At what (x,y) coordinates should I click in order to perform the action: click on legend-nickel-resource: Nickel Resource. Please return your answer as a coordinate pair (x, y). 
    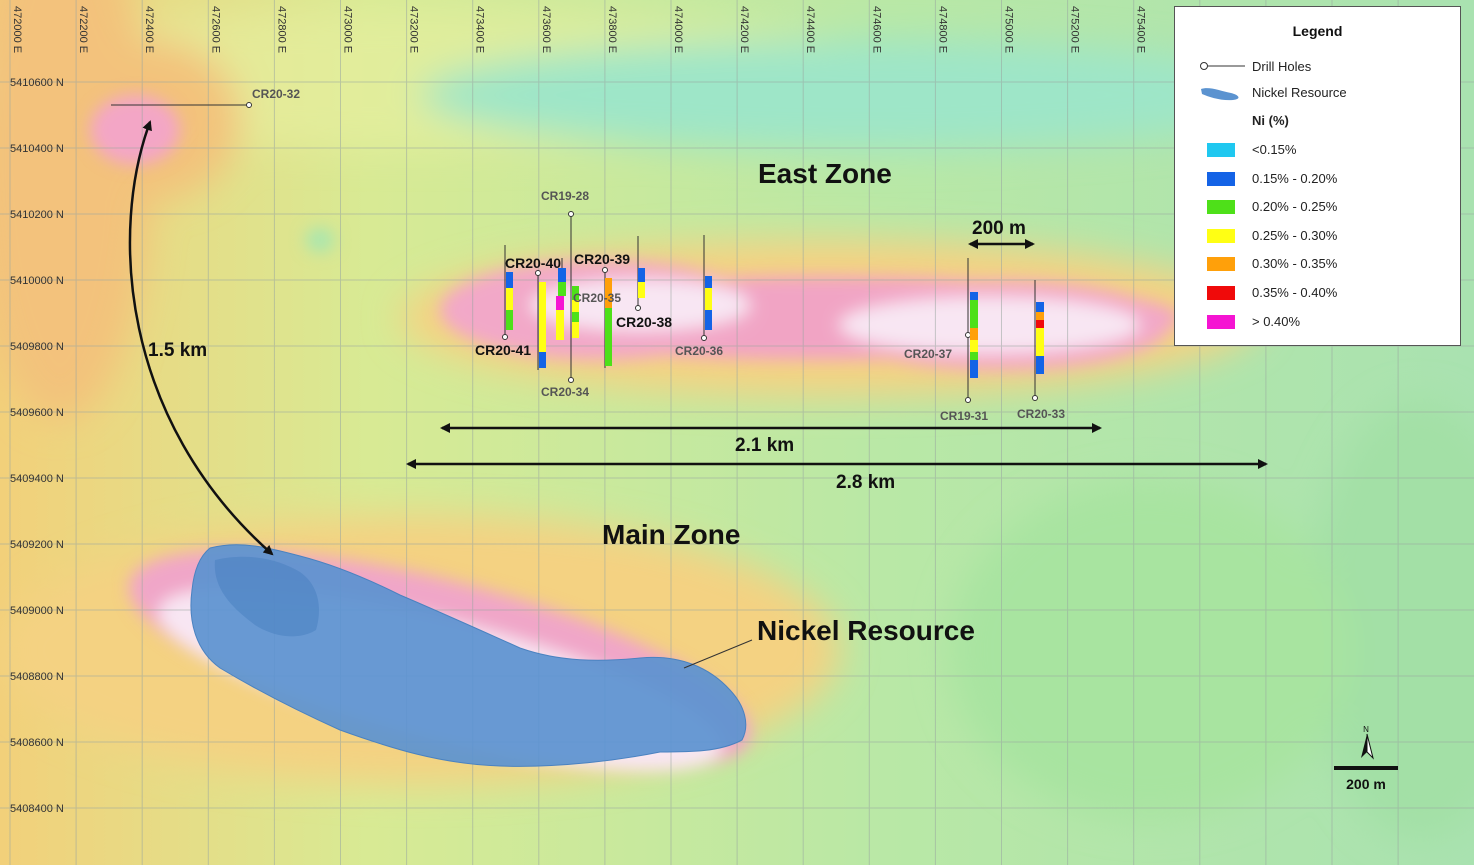
    Looking at the image, I should click on (1317, 93).